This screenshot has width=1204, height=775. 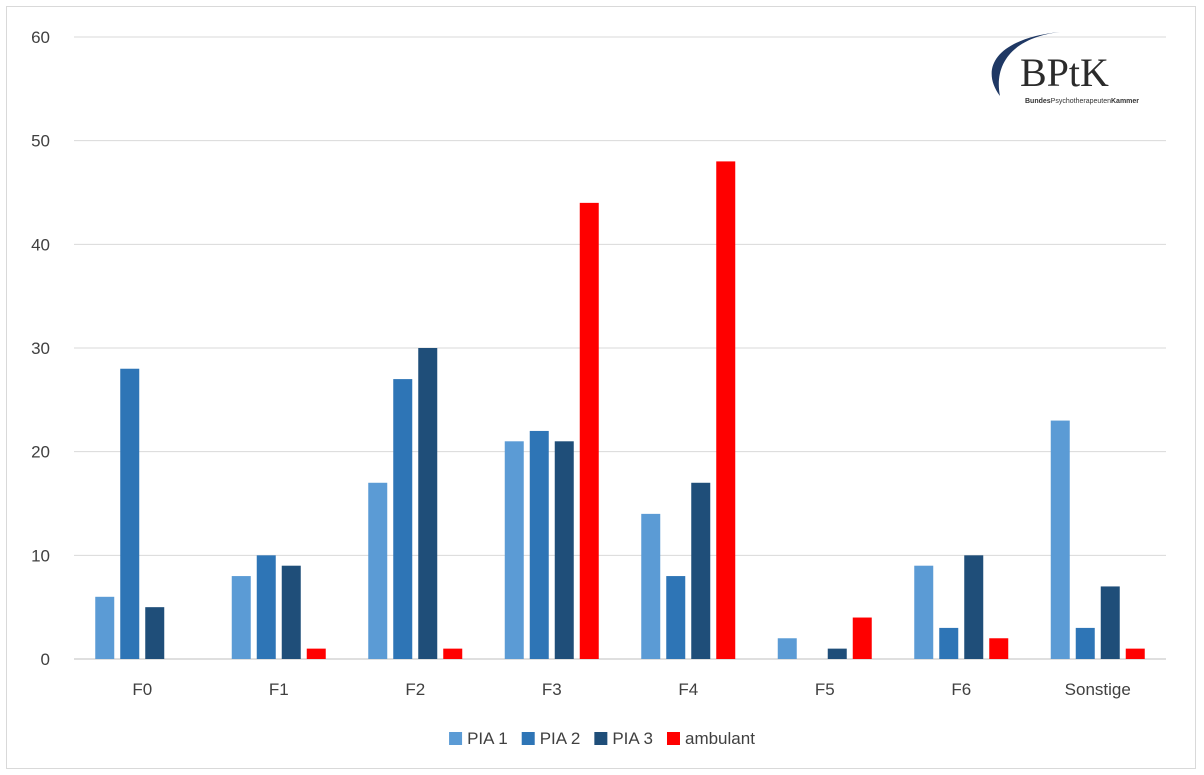 What do you see at coordinates (40, 244) in the screenshot?
I see `y-tick-label: 40` at bounding box center [40, 244].